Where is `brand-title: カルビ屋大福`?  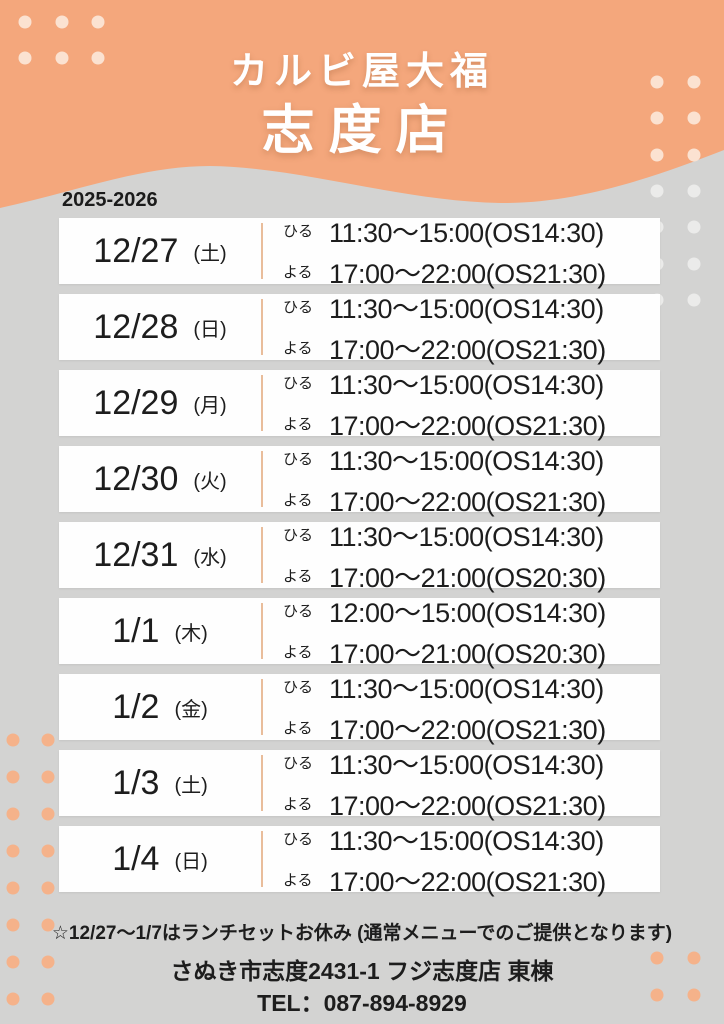 brand-title: カルビ屋大福 is located at coordinates (361, 72).